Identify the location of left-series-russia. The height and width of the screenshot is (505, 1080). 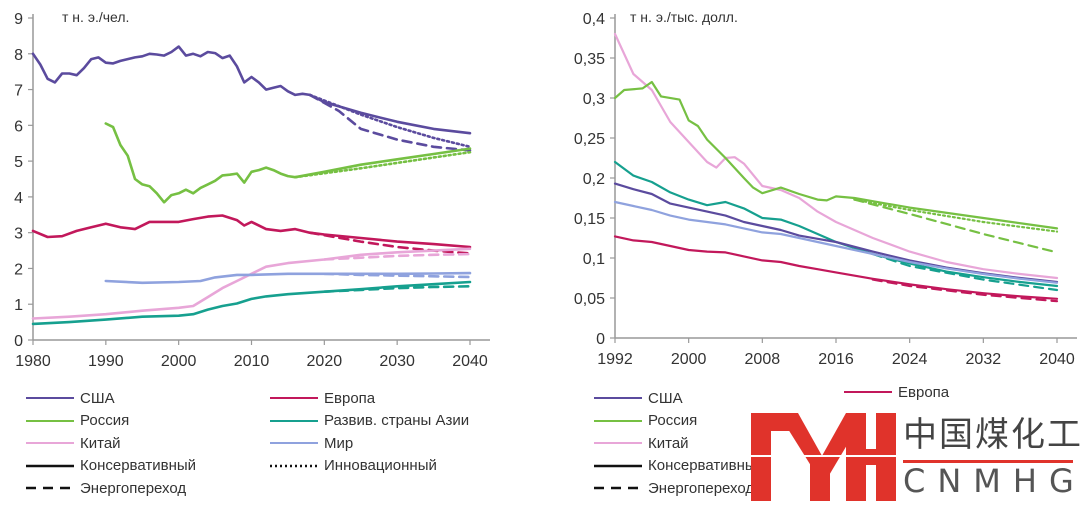
(288, 163).